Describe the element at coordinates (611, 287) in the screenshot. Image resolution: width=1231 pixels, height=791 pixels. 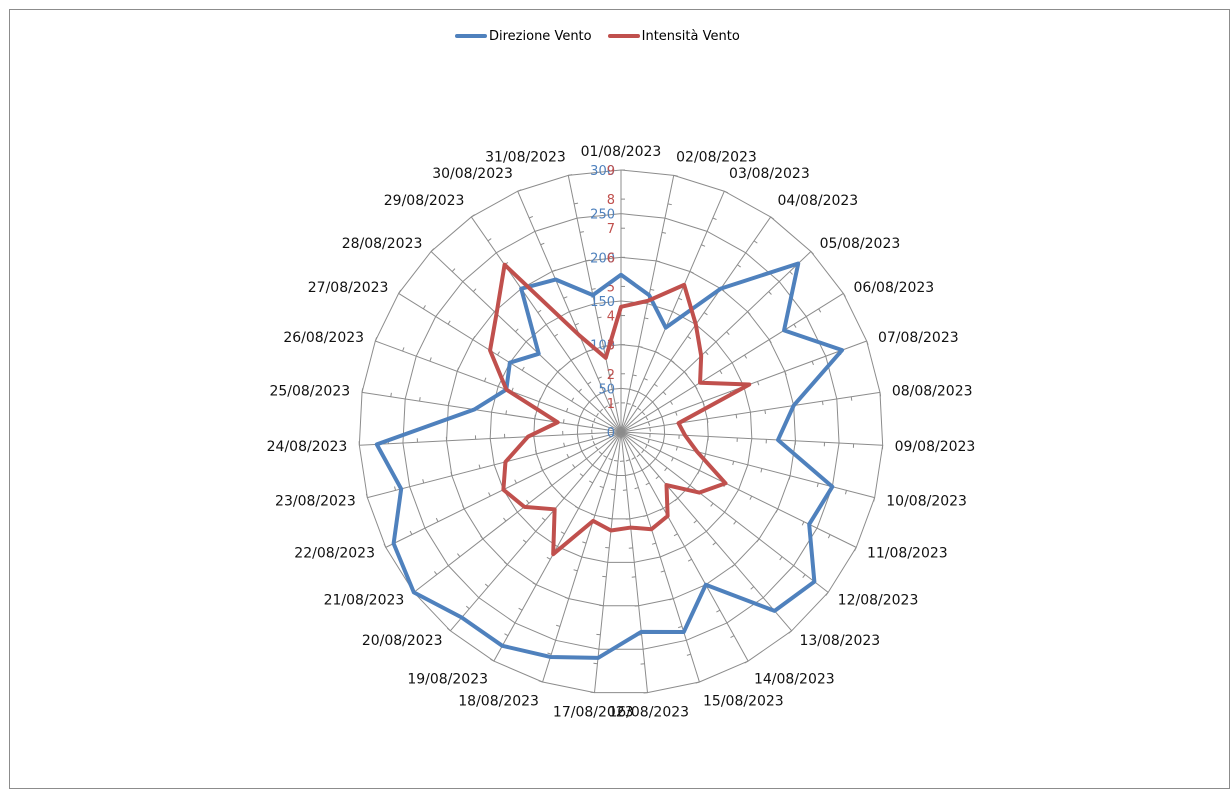
I see `tick-label-secondary: 5` at that location.